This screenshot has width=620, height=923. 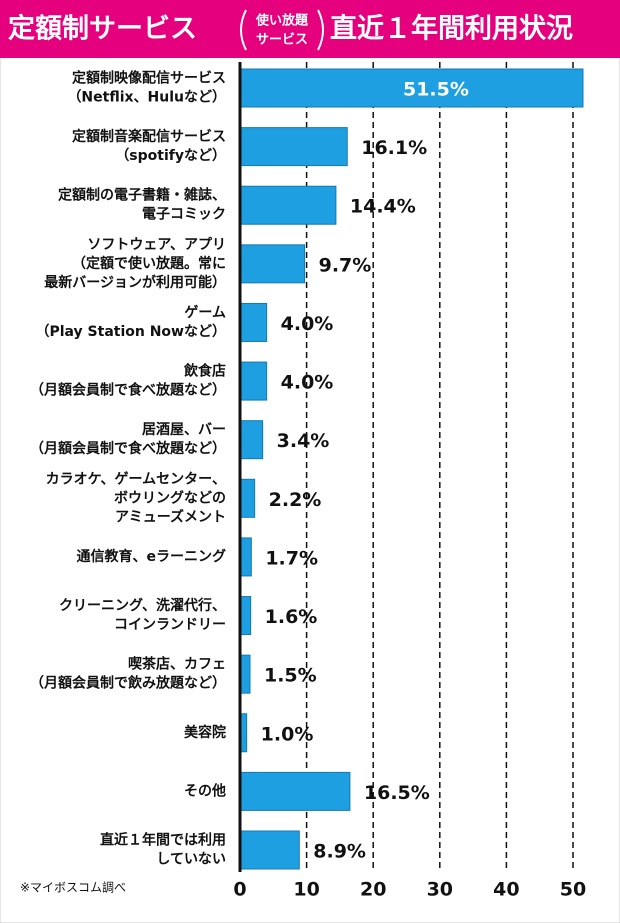 I want to click on category-label: 飲食店, so click(x=204, y=371).